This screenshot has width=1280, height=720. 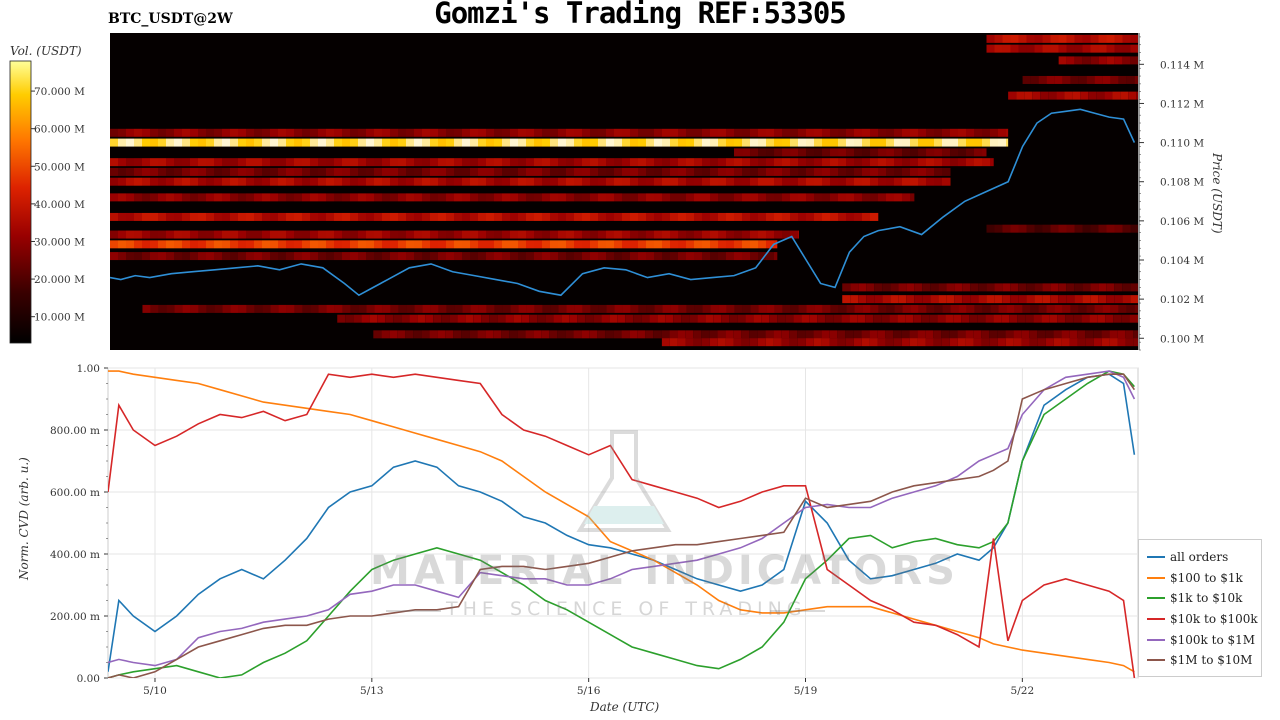 What do you see at coordinates (624, 481) in the screenshot?
I see `watermark-flask-icon` at bounding box center [624, 481].